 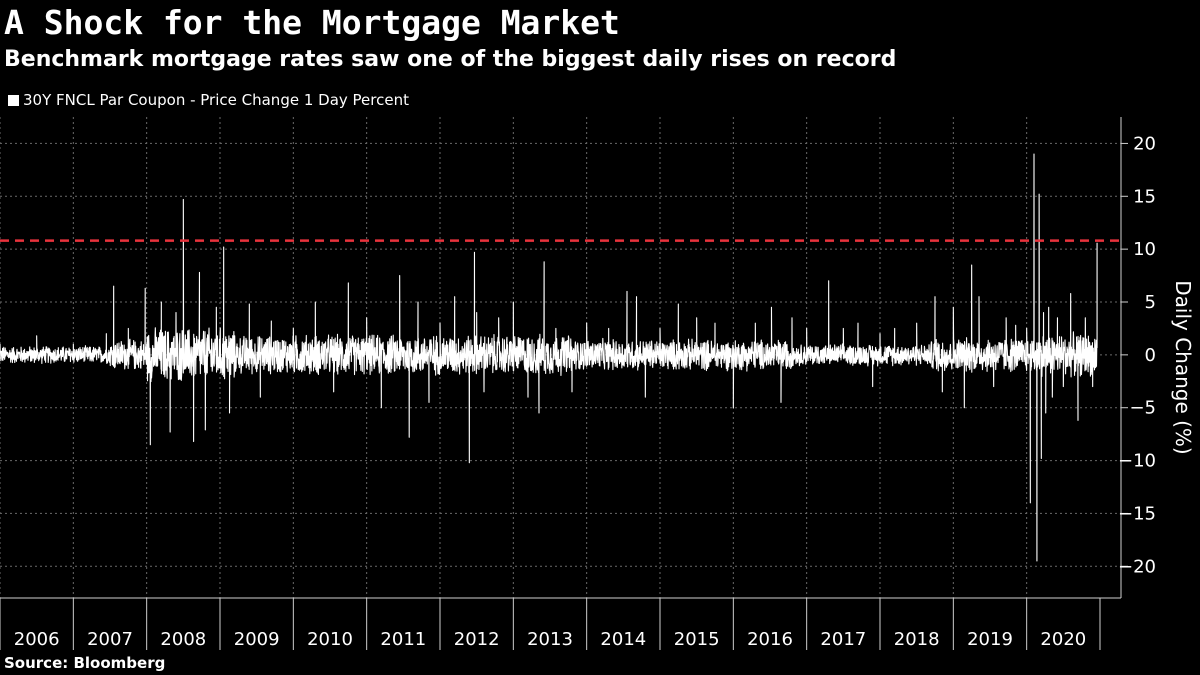 I want to click on x-tick-label: 2014, so click(x=623, y=639).